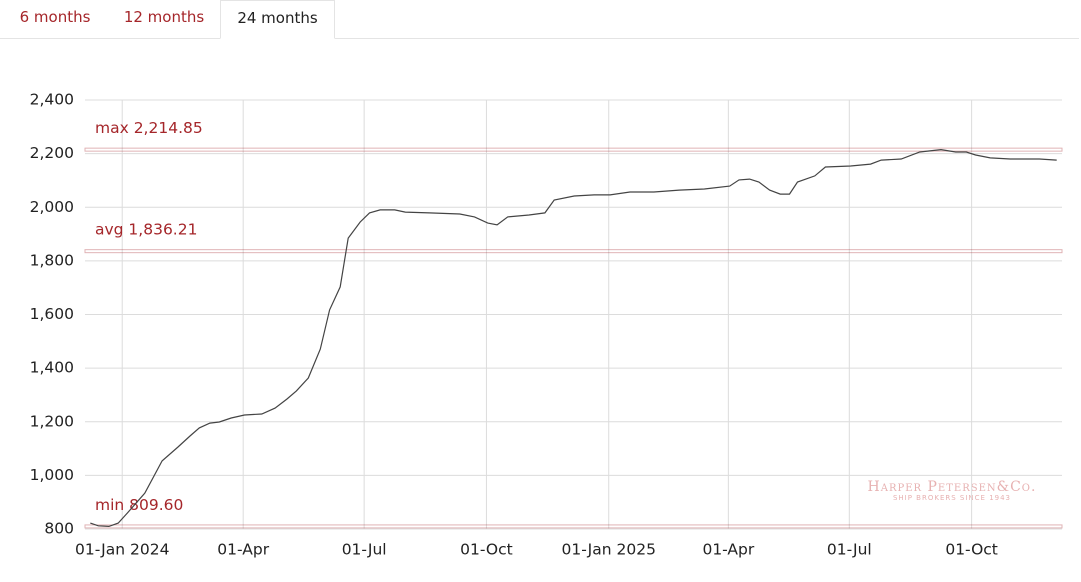  I want to click on x-tick-label: 01-Jan 2024, so click(122, 550).